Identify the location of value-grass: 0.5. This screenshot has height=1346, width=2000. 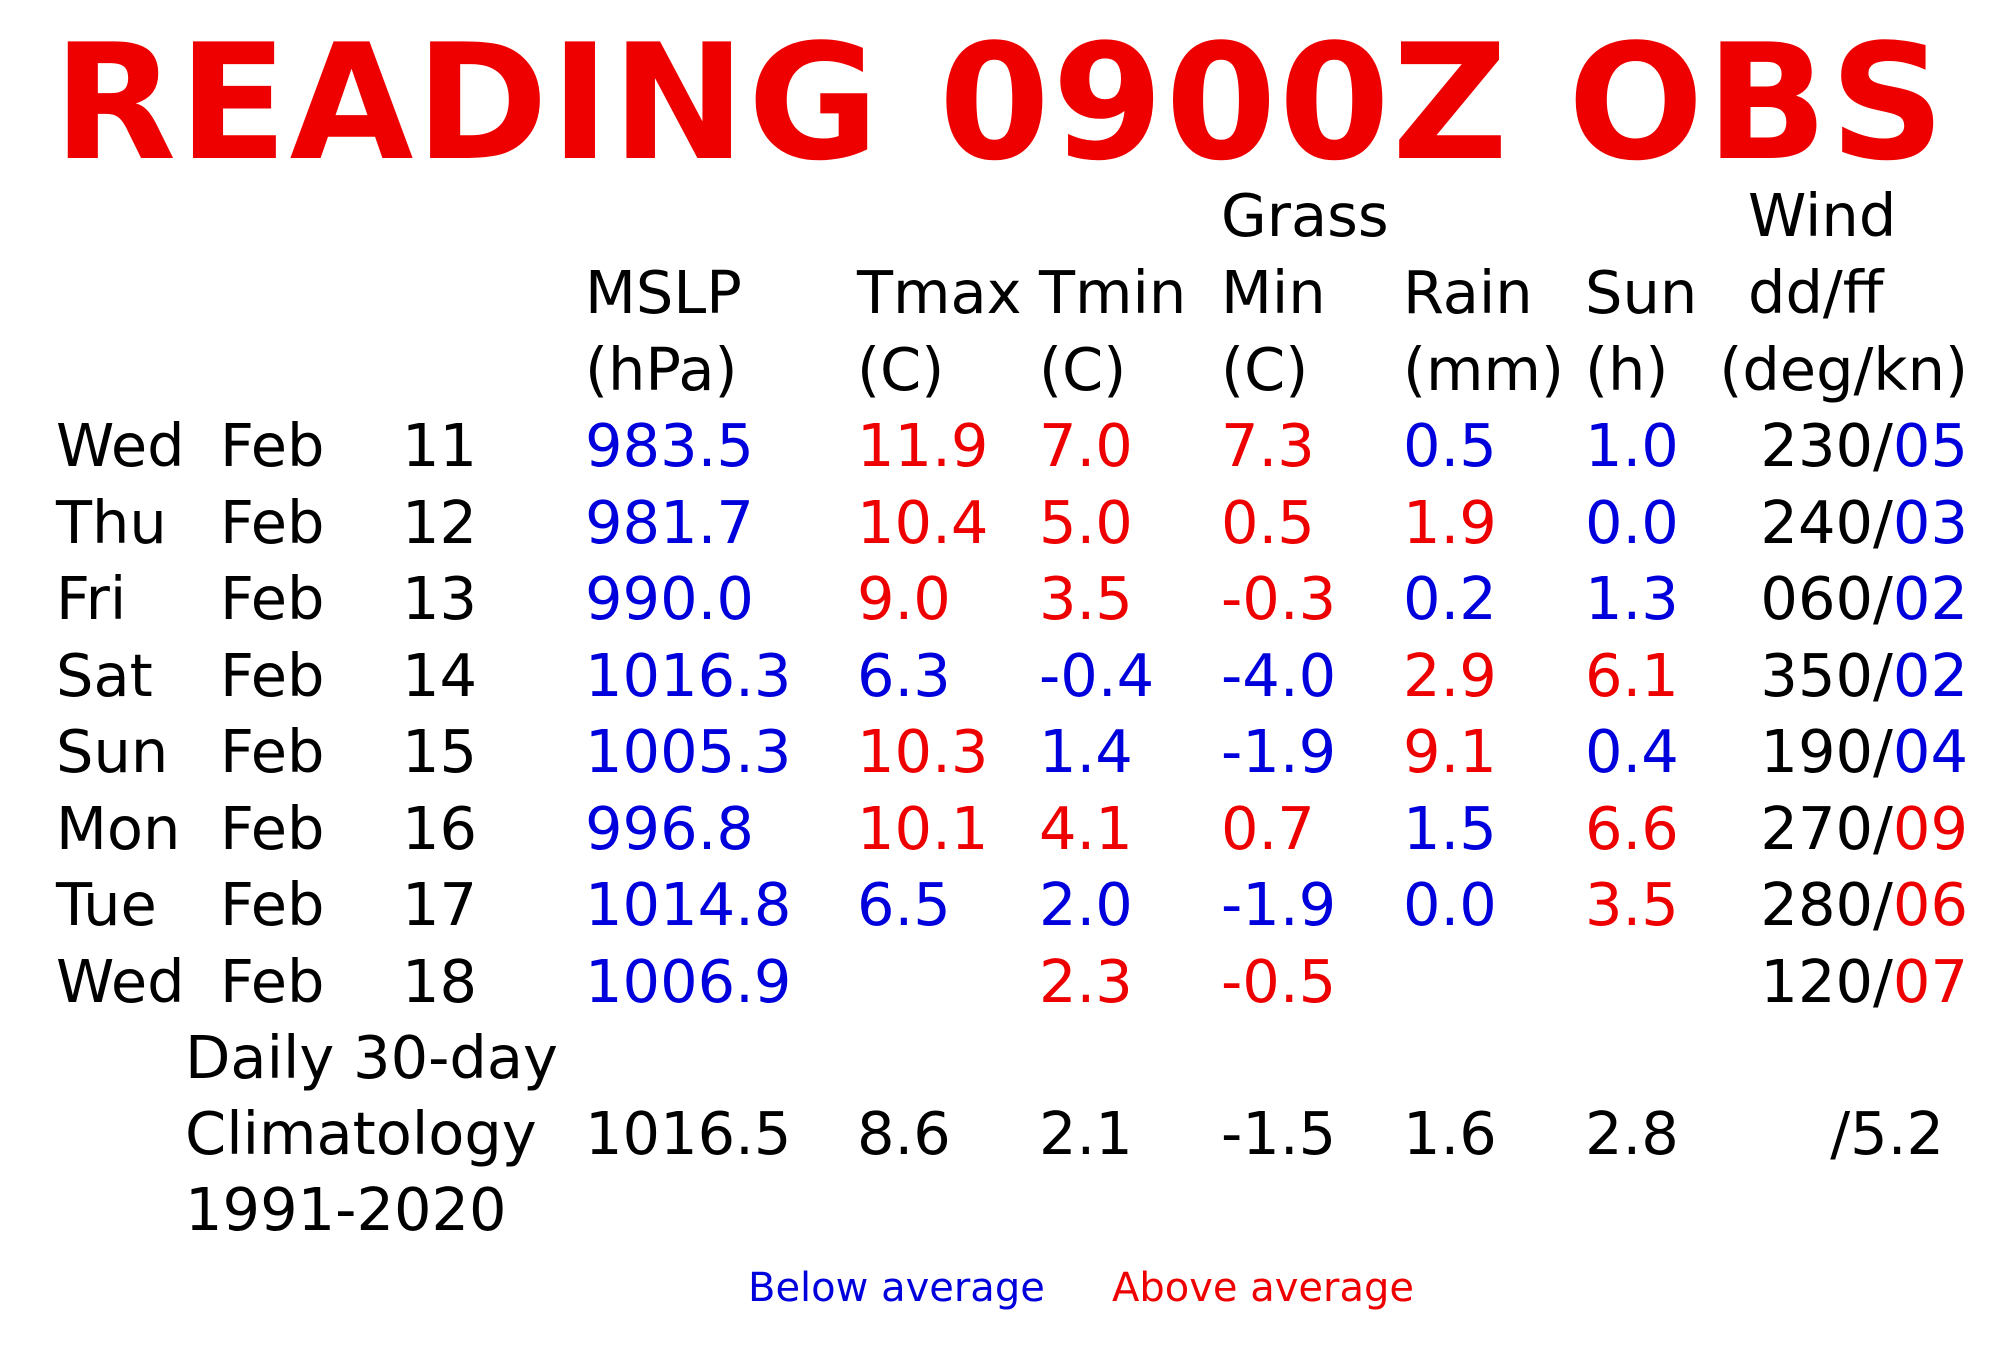
(1268, 522).